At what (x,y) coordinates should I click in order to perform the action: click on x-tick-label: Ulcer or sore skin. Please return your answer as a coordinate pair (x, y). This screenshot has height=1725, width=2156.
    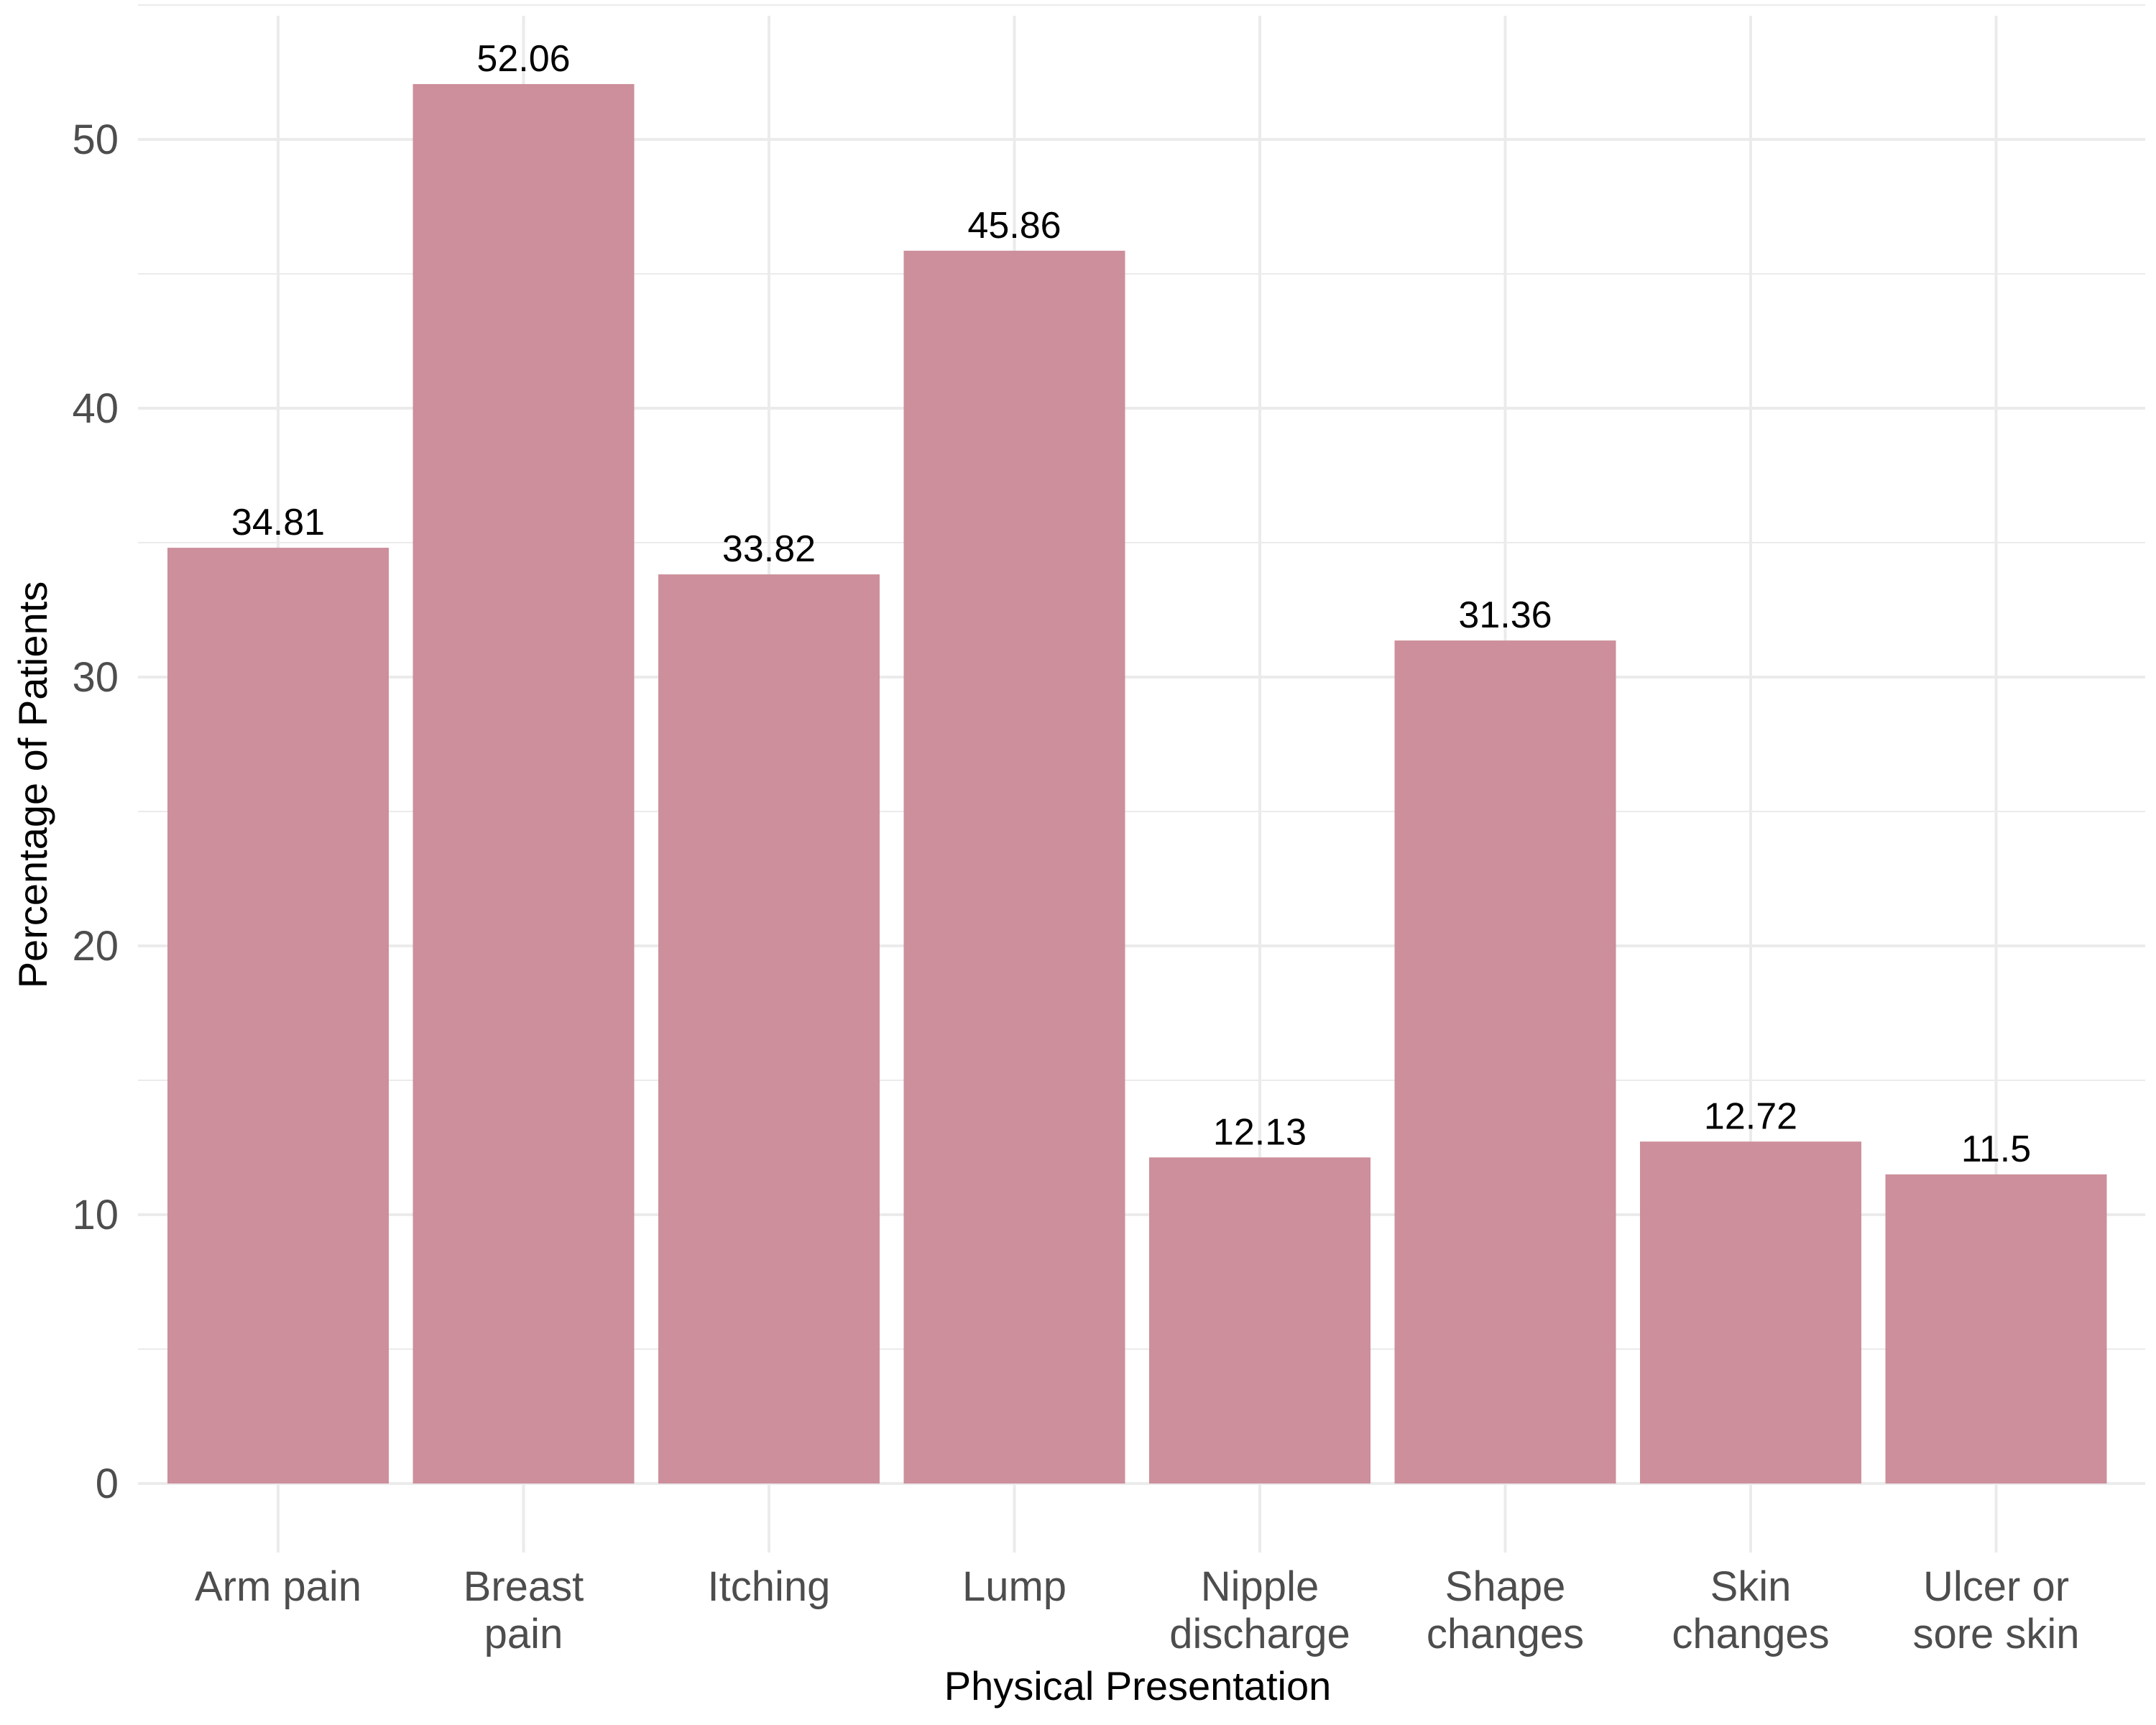
    Looking at the image, I should click on (1996, 1610).